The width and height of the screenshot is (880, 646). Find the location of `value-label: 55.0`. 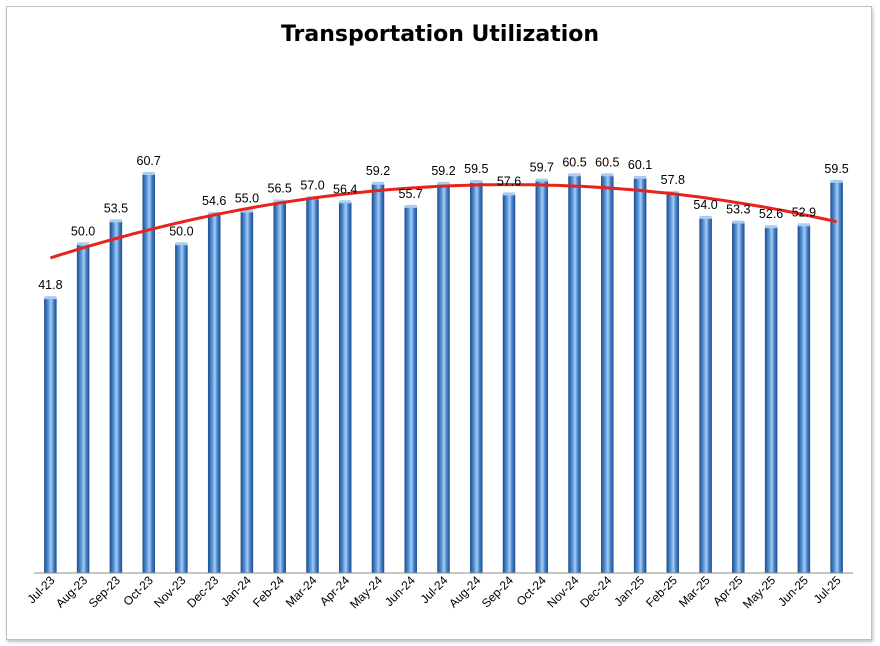

value-label: 55.0 is located at coordinates (247, 199).